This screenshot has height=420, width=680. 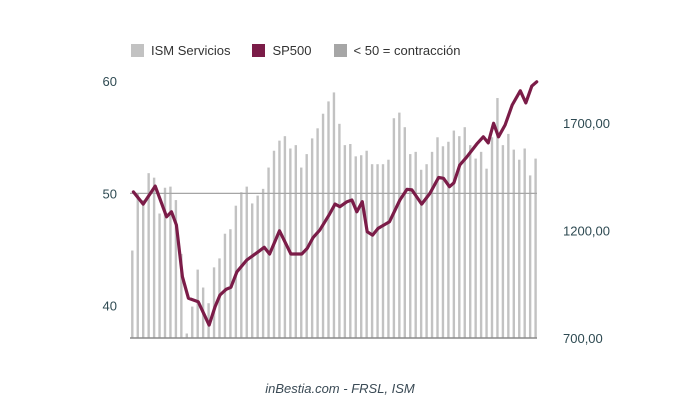 What do you see at coordinates (340, 388) in the screenshot?
I see `chart-source-footer: inBestia.com - FRSL, ISM` at bounding box center [340, 388].